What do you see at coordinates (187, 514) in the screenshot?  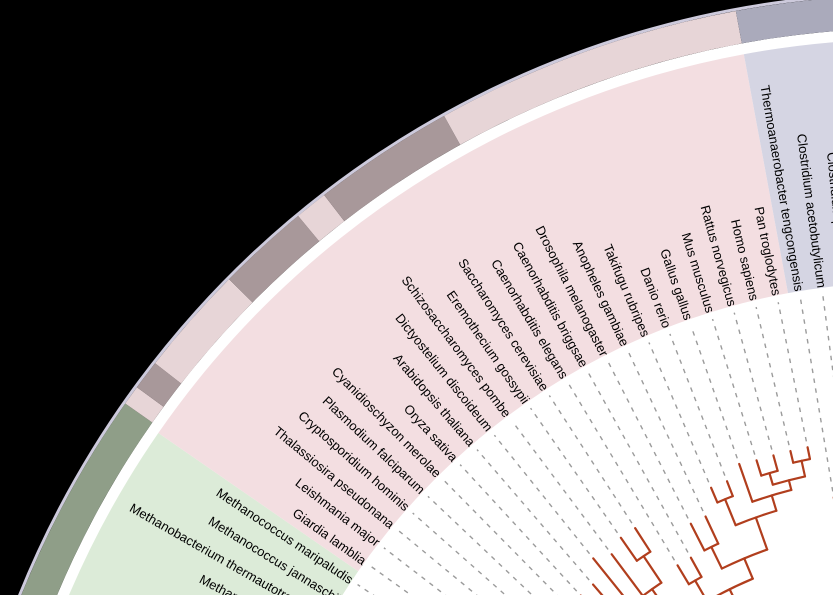 I see `domain-sector-archaea` at bounding box center [187, 514].